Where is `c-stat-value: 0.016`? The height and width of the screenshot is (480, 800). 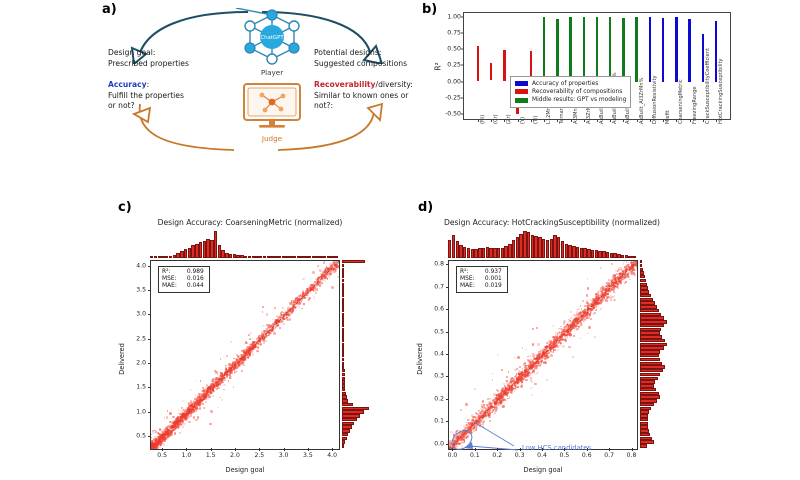 c-stat-value: 0.016 is located at coordinates (195, 278).